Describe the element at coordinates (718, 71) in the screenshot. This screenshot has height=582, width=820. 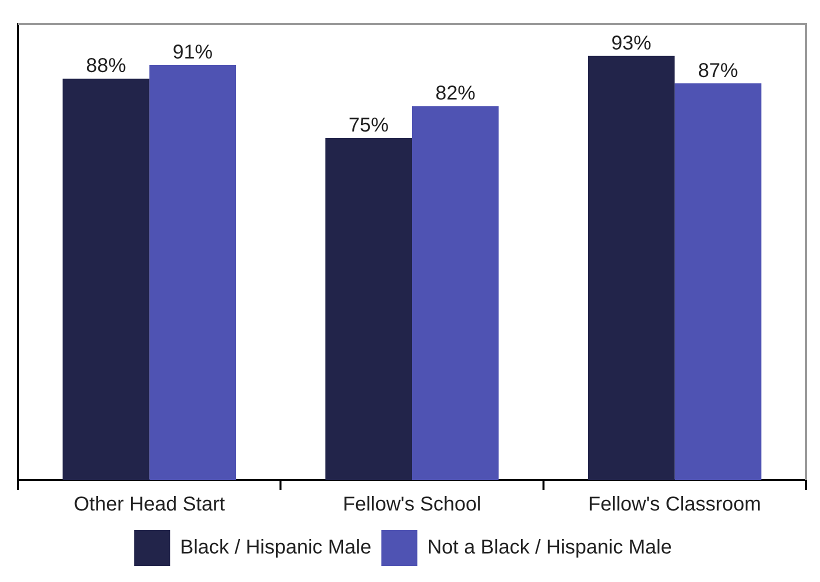
I see `data-label: 87%` at that location.